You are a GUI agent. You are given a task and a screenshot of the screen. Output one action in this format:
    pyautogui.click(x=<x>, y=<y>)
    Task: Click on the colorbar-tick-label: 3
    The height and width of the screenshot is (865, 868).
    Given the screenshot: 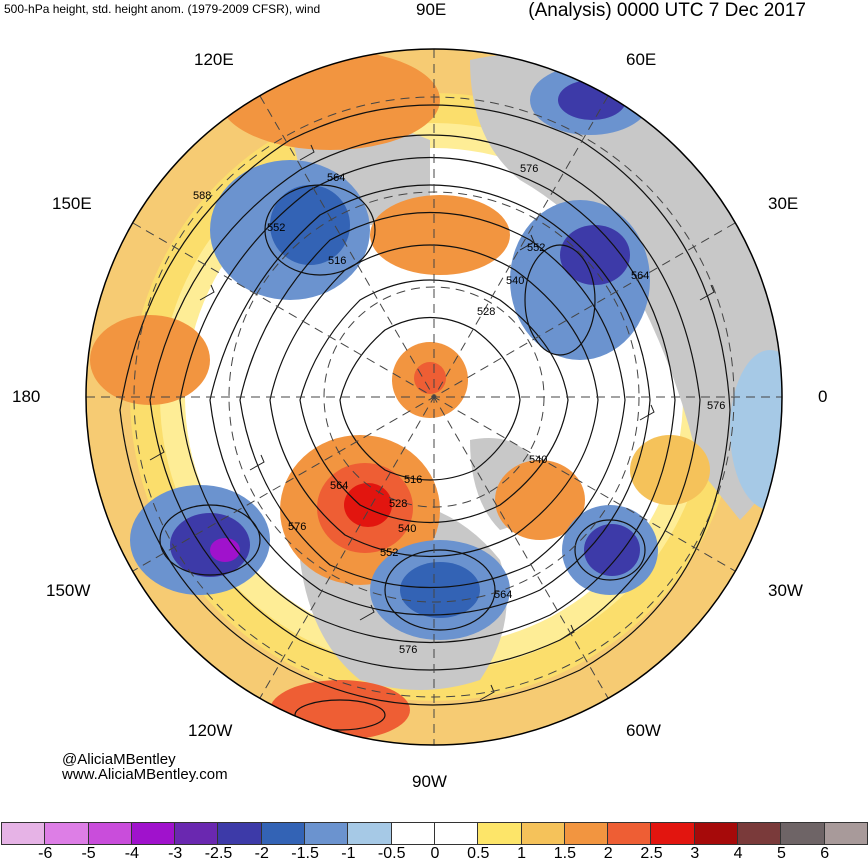 What is the action you would take?
    pyautogui.click(x=695, y=853)
    